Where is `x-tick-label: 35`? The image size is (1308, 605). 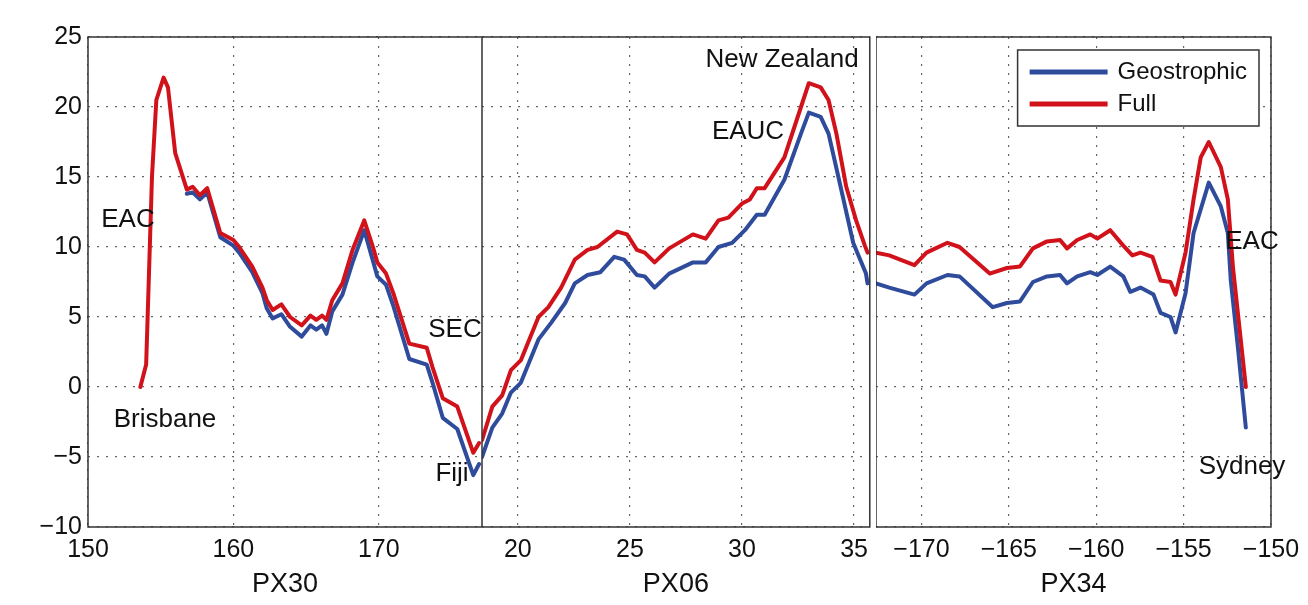 x-tick-label: 35 is located at coordinates (854, 547).